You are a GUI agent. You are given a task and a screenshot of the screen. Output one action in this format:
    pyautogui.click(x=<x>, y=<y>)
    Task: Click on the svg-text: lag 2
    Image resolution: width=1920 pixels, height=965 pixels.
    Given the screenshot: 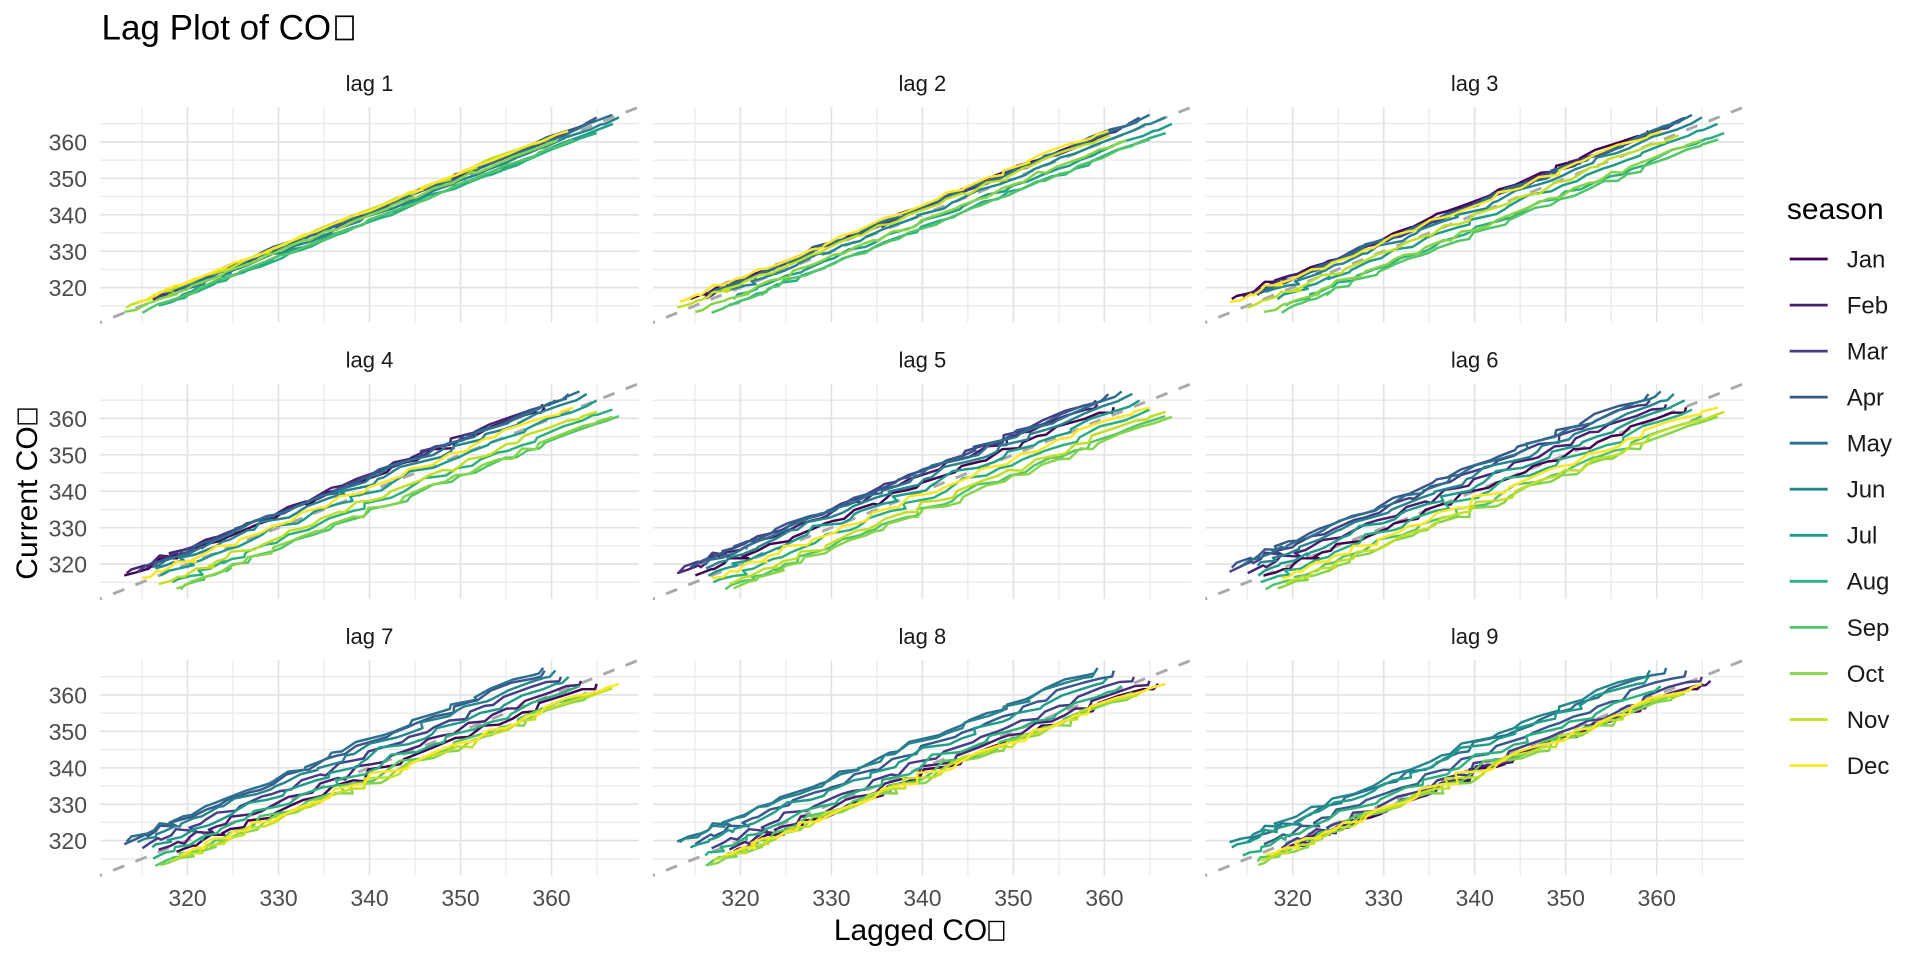 What is the action you would take?
    pyautogui.click(x=923, y=83)
    